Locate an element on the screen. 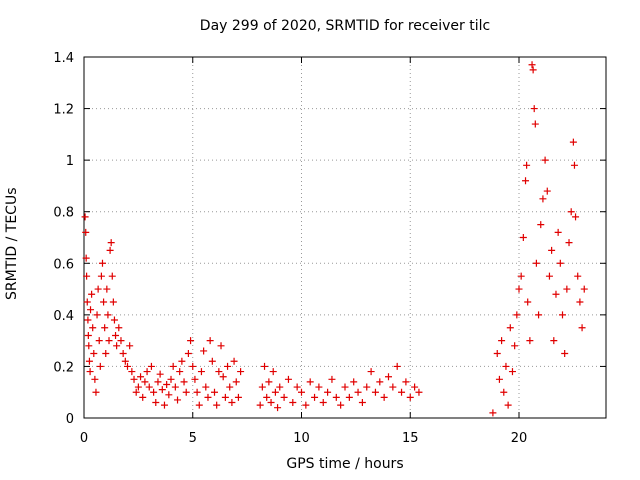 The width and height of the screenshot is (640, 480). y-tick-label: 0.2 is located at coordinates (63, 367).